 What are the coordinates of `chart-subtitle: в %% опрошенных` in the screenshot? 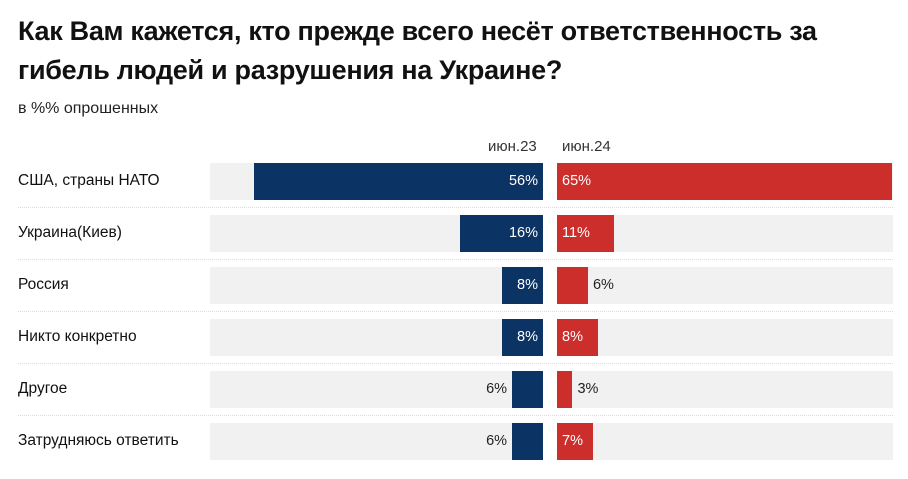 It's located at (88, 108).